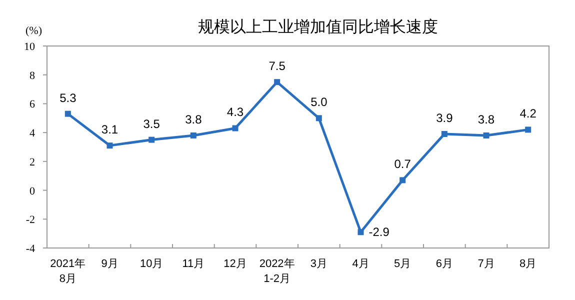 The height and width of the screenshot is (300, 575). What do you see at coordinates (444, 118) in the screenshot?
I see `text: 3.9` at bounding box center [444, 118].